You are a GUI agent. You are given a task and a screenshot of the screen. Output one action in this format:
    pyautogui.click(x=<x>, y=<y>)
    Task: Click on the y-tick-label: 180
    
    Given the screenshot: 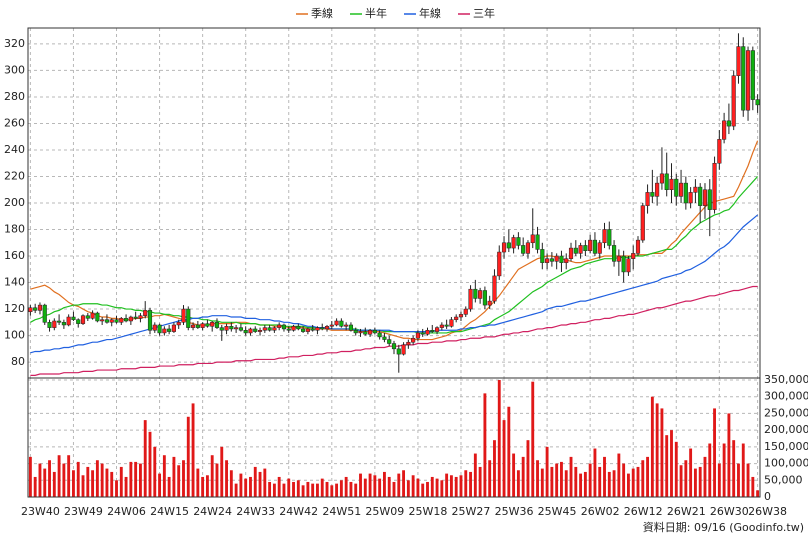 What is the action you would take?
    pyautogui.click(x=14, y=229)
    